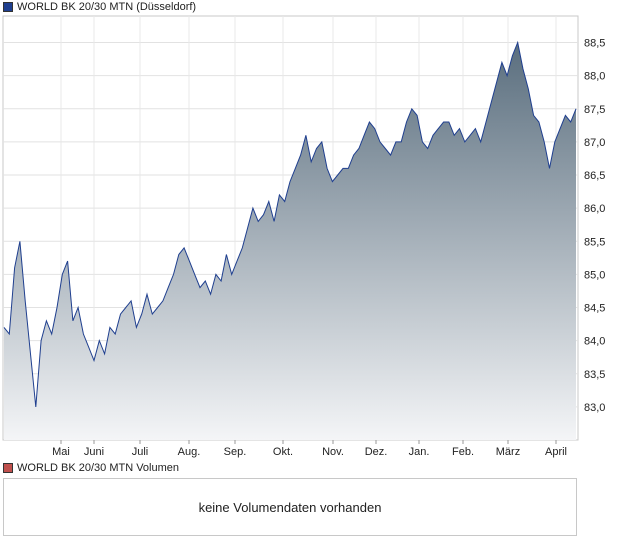 This screenshot has height=546, width=620. Describe the element at coordinates (419, 452) in the screenshot. I see `x-tick-label: Jan.` at that location.